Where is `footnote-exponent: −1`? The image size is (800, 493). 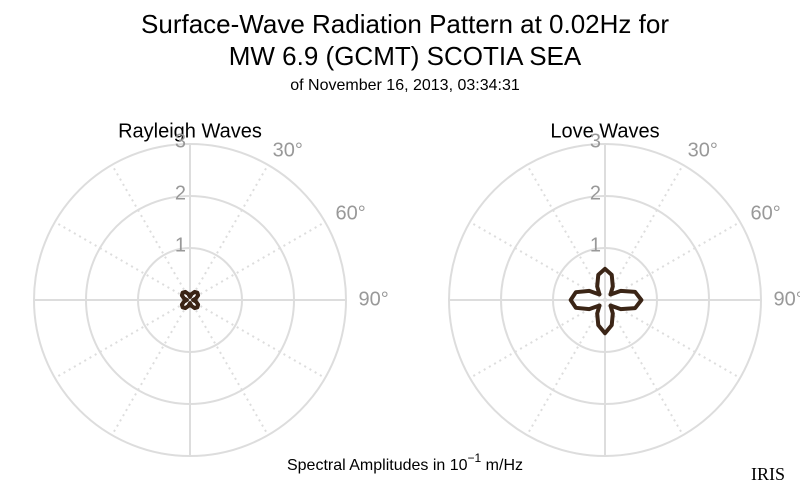 footnote-exponent: −1 is located at coordinates (475, 458).